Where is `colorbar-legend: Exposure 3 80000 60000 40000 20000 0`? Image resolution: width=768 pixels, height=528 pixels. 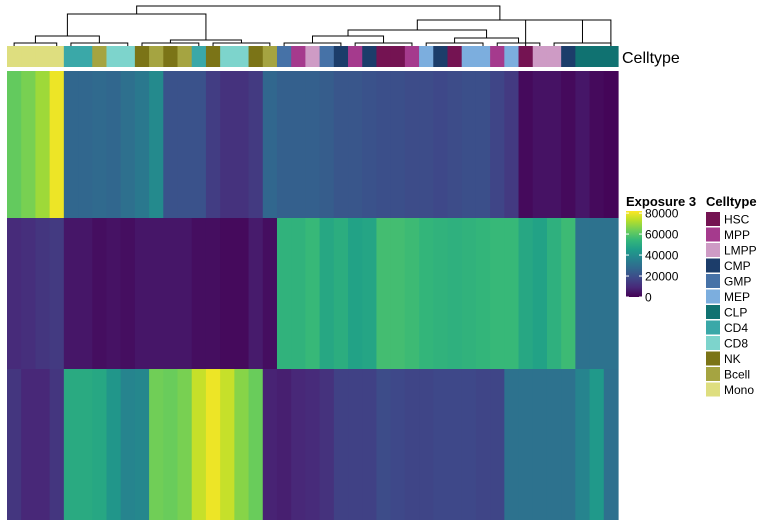 colorbar-legend: Exposure 3 80000 60000 40000 20000 0 is located at coordinates (661, 249).